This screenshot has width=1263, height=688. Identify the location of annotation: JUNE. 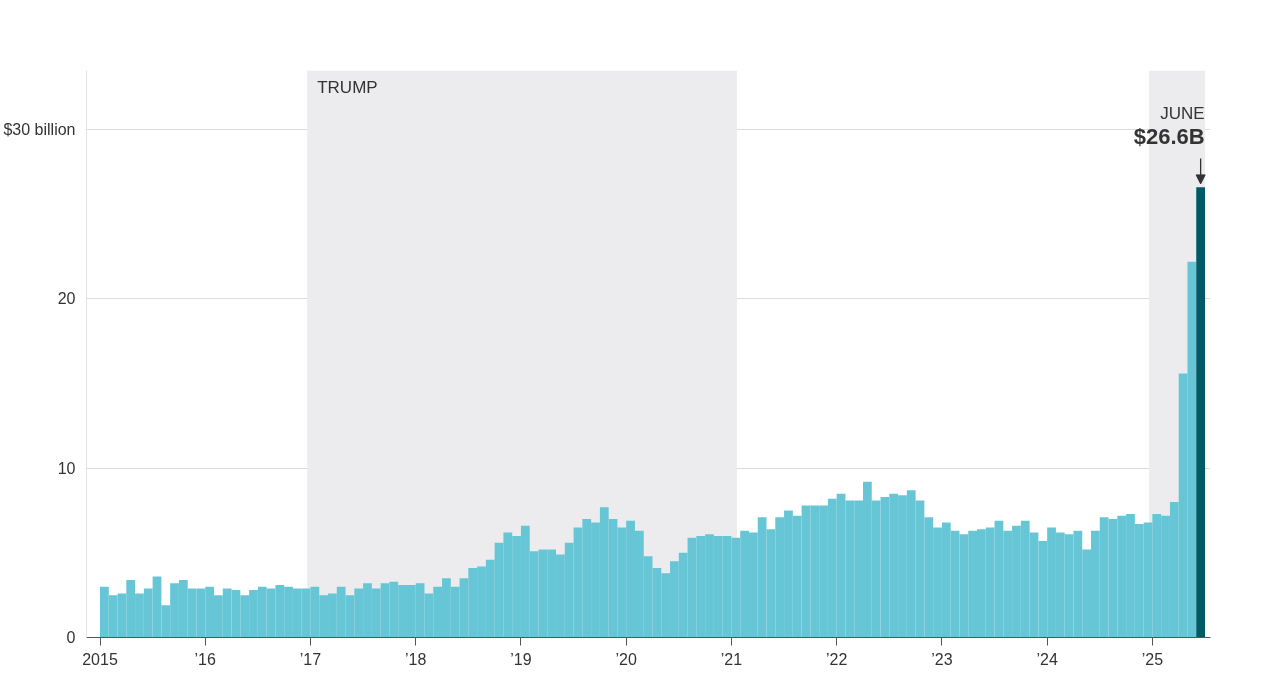
(1182, 114).